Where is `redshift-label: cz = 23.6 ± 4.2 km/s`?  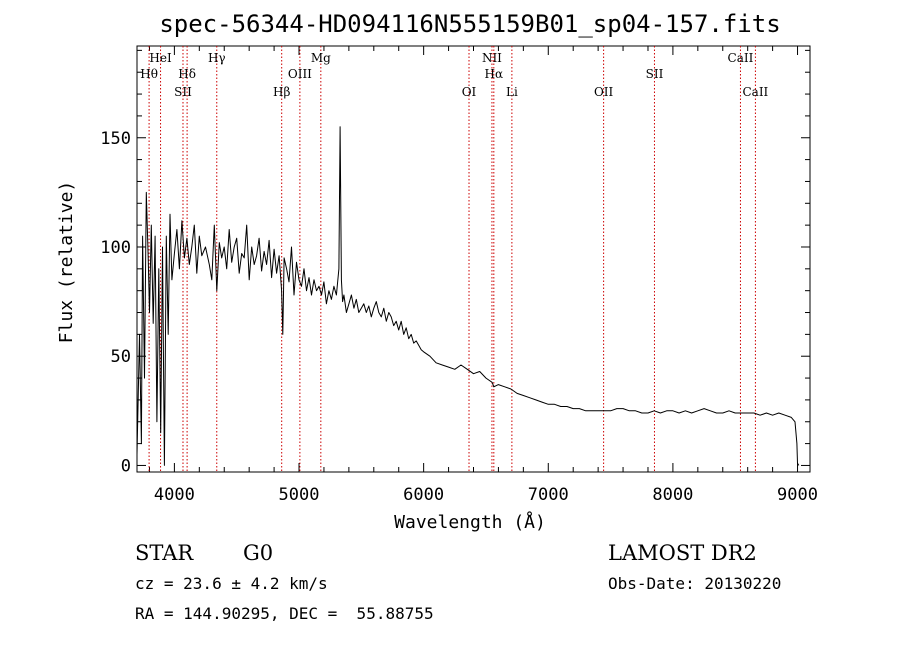
redshift-label: cz = 23.6 ± 4.2 km/s is located at coordinates (231, 583).